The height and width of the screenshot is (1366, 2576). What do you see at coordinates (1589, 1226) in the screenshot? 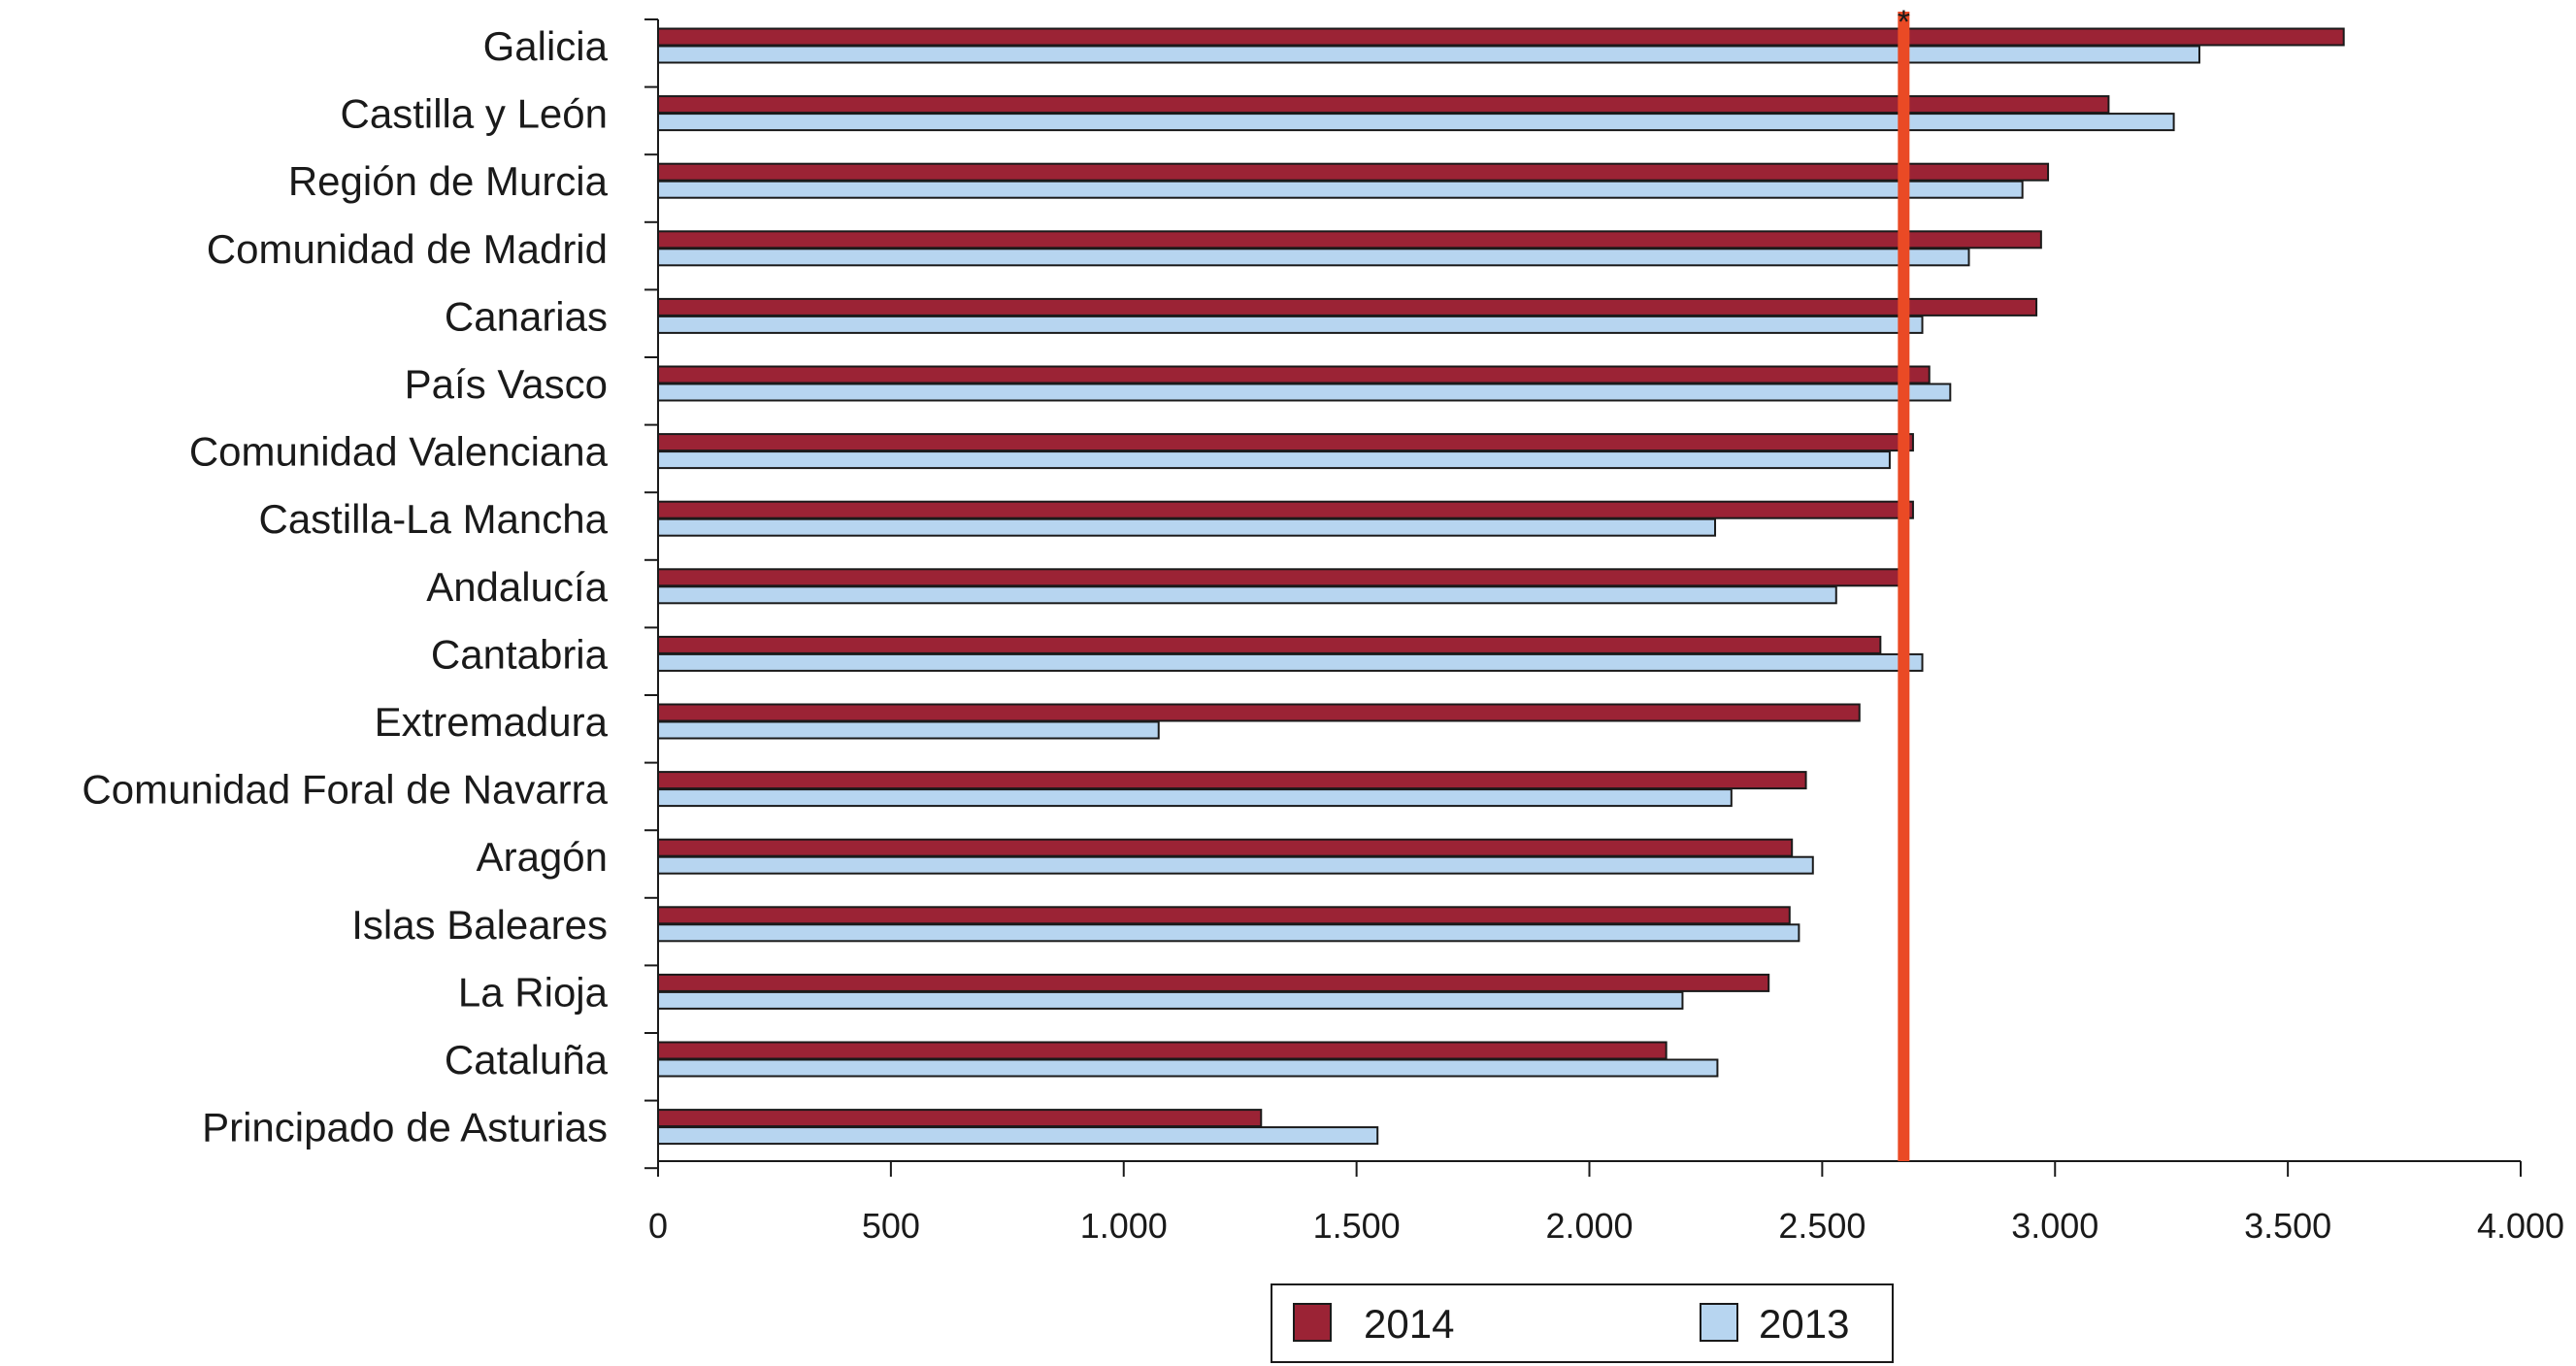
I see `x-tick-label-4: 2.000` at bounding box center [1589, 1226].